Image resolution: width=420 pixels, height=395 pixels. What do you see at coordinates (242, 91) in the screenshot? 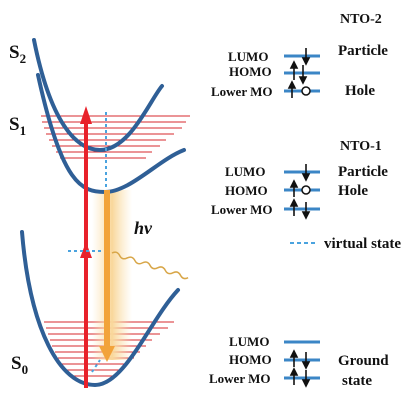
I see `nto2-lower-label: Lower MO` at bounding box center [242, 91].